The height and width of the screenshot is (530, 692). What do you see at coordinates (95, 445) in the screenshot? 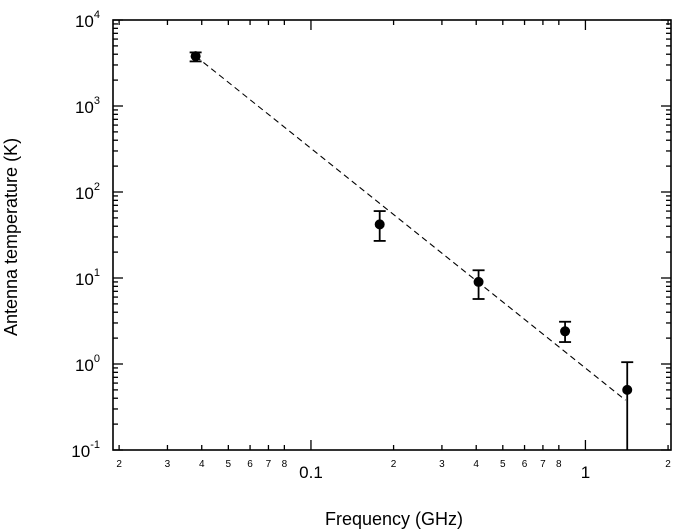
I see `y-tick-label-exponent: -1` at bounding box center [95, 445].